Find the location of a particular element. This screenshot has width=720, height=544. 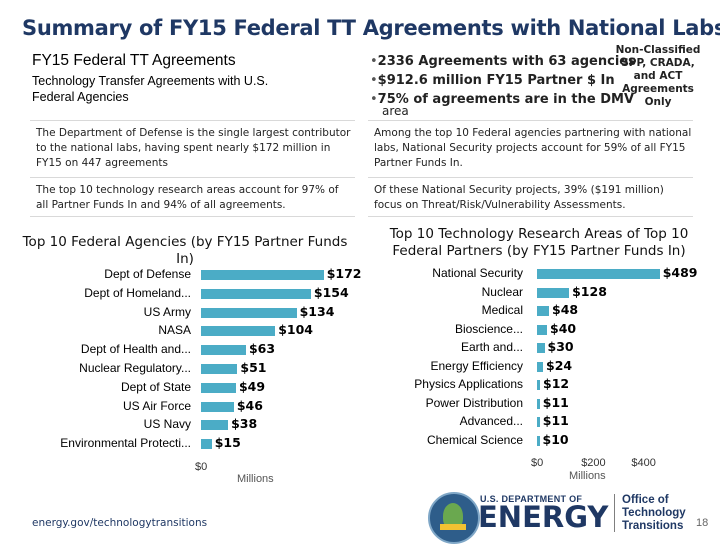

bullet-funds: $912.6 million FY15 Partner $ In is located at coordinates (520, 80).